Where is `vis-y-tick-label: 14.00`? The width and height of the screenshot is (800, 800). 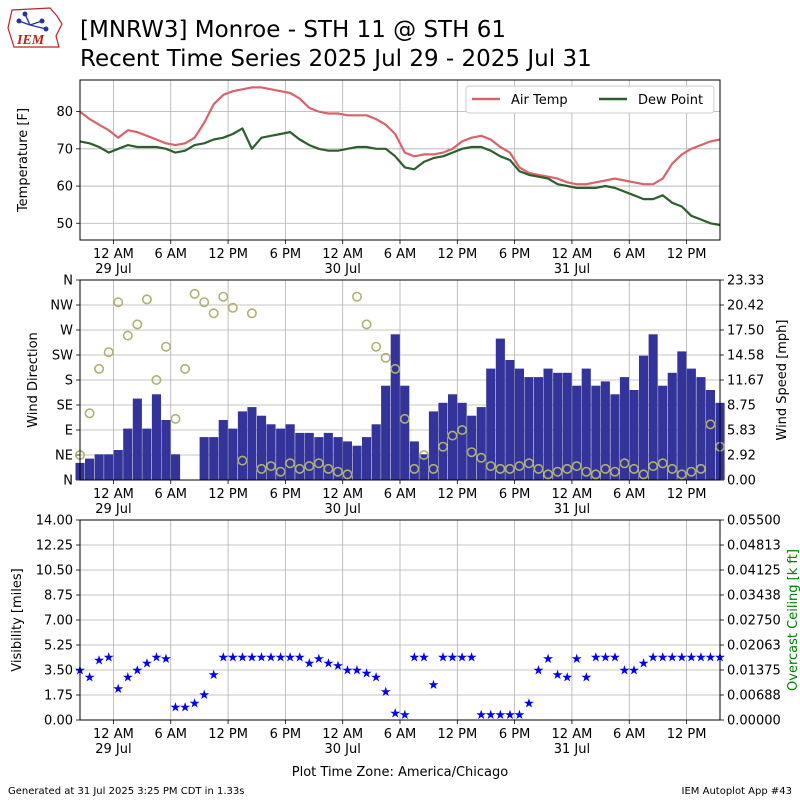
vis-y-tick-label: 14.00 is located at coordinates (54, 521).